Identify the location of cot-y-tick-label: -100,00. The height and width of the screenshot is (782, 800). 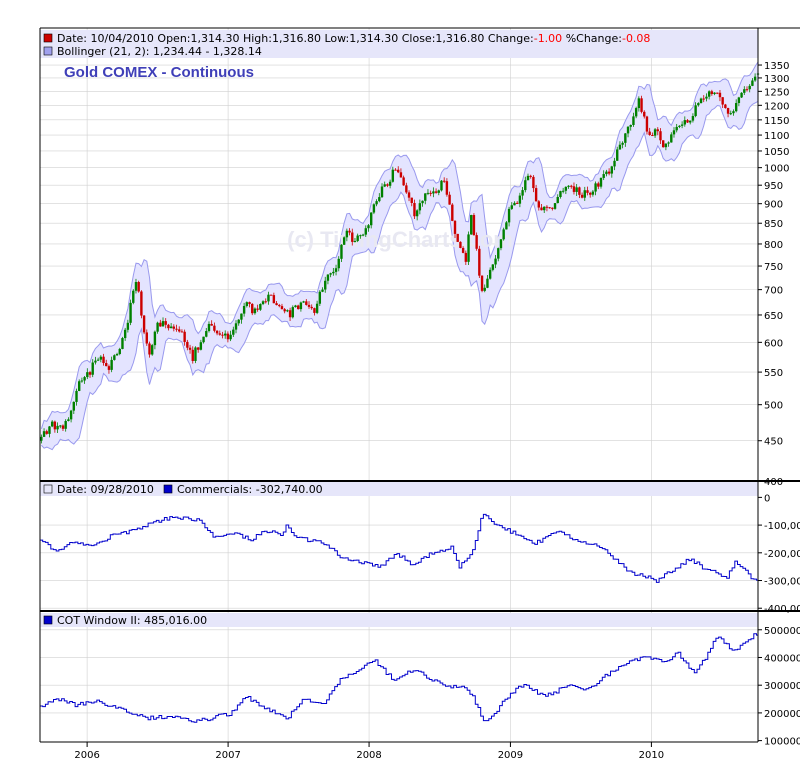
(782, 526).